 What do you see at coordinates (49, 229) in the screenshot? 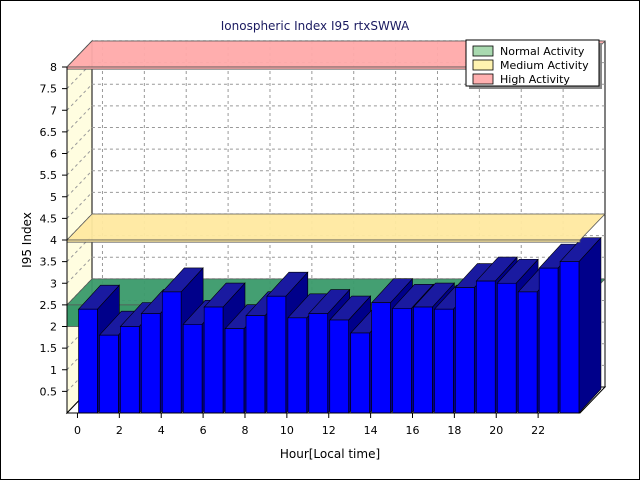
I see `y-tick-labels: 0.5 1 1.5 2 2.5 3 3.5 4 4.5 5 5.5 6 6.5 7 7.5 8` at bounding box center [49, 229].